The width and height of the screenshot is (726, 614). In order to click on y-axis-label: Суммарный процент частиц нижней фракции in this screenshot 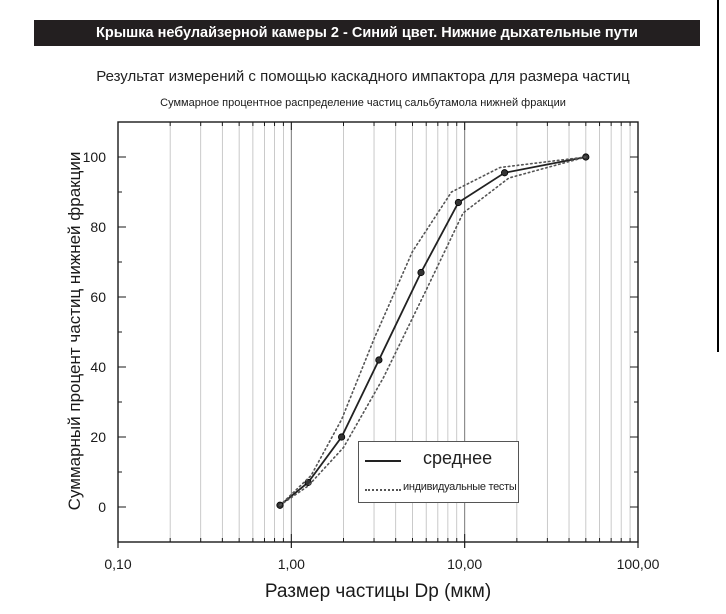, I will do `click(74, 331)`.